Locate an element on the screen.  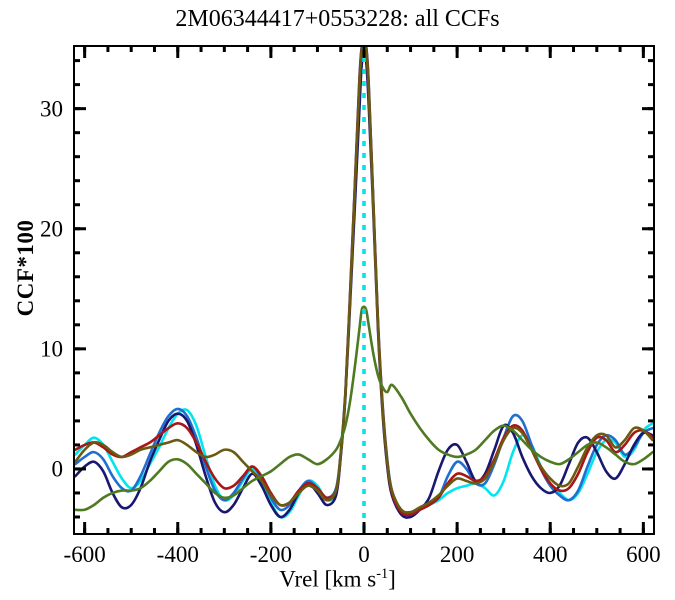
x-tick-label: 600 is located at coordinates (643, 554).